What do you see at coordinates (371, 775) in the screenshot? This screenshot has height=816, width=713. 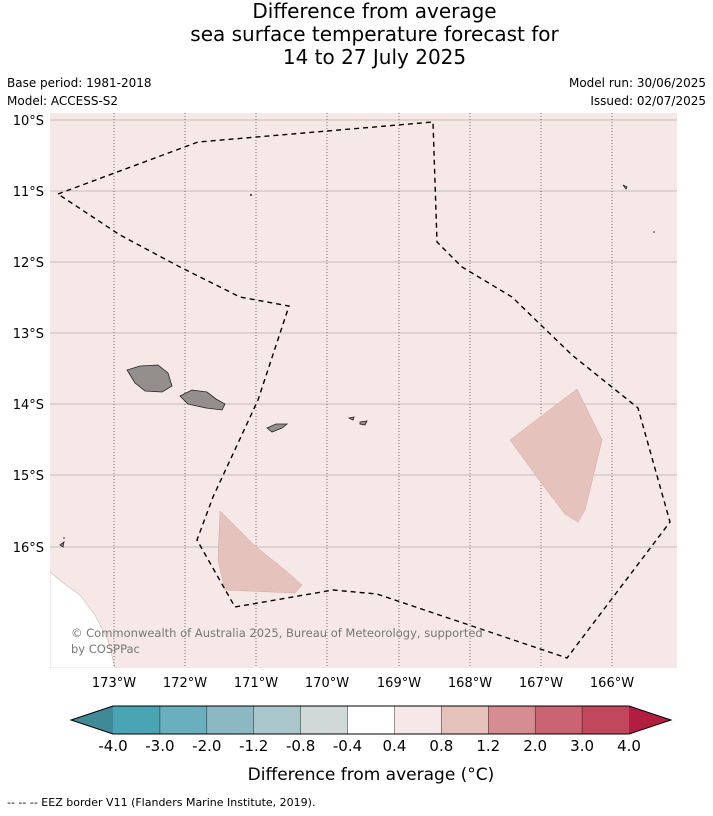 I see `colorbar-title: Difference from average (°C)` at bounding box center [371, 775].